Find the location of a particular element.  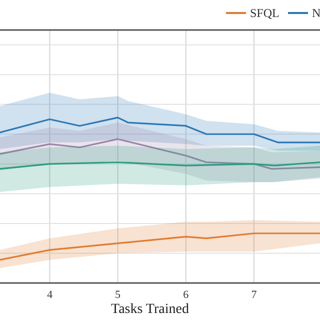

x-tick-label: 7 is located at coordinates (254, 295).